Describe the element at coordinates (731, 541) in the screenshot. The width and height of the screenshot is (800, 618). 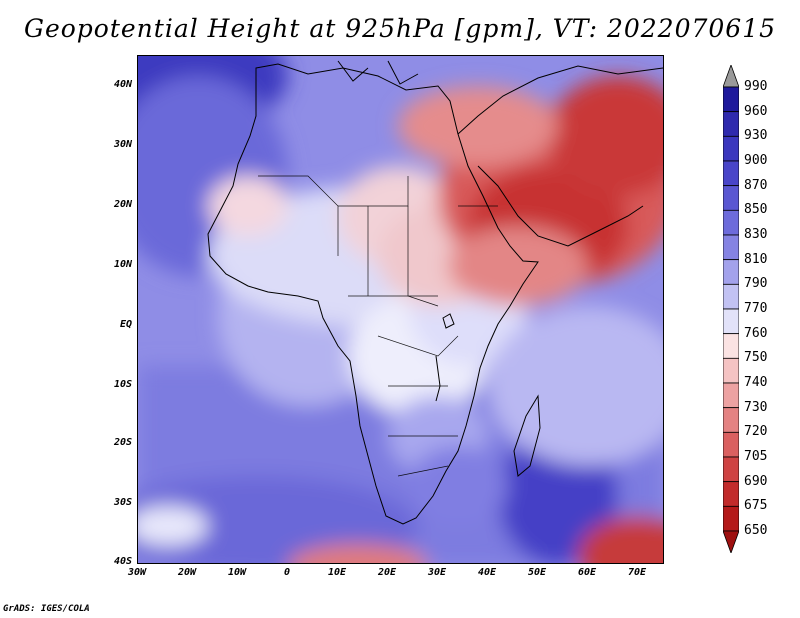
I see `colorbar-bottom-triangle` at that location.